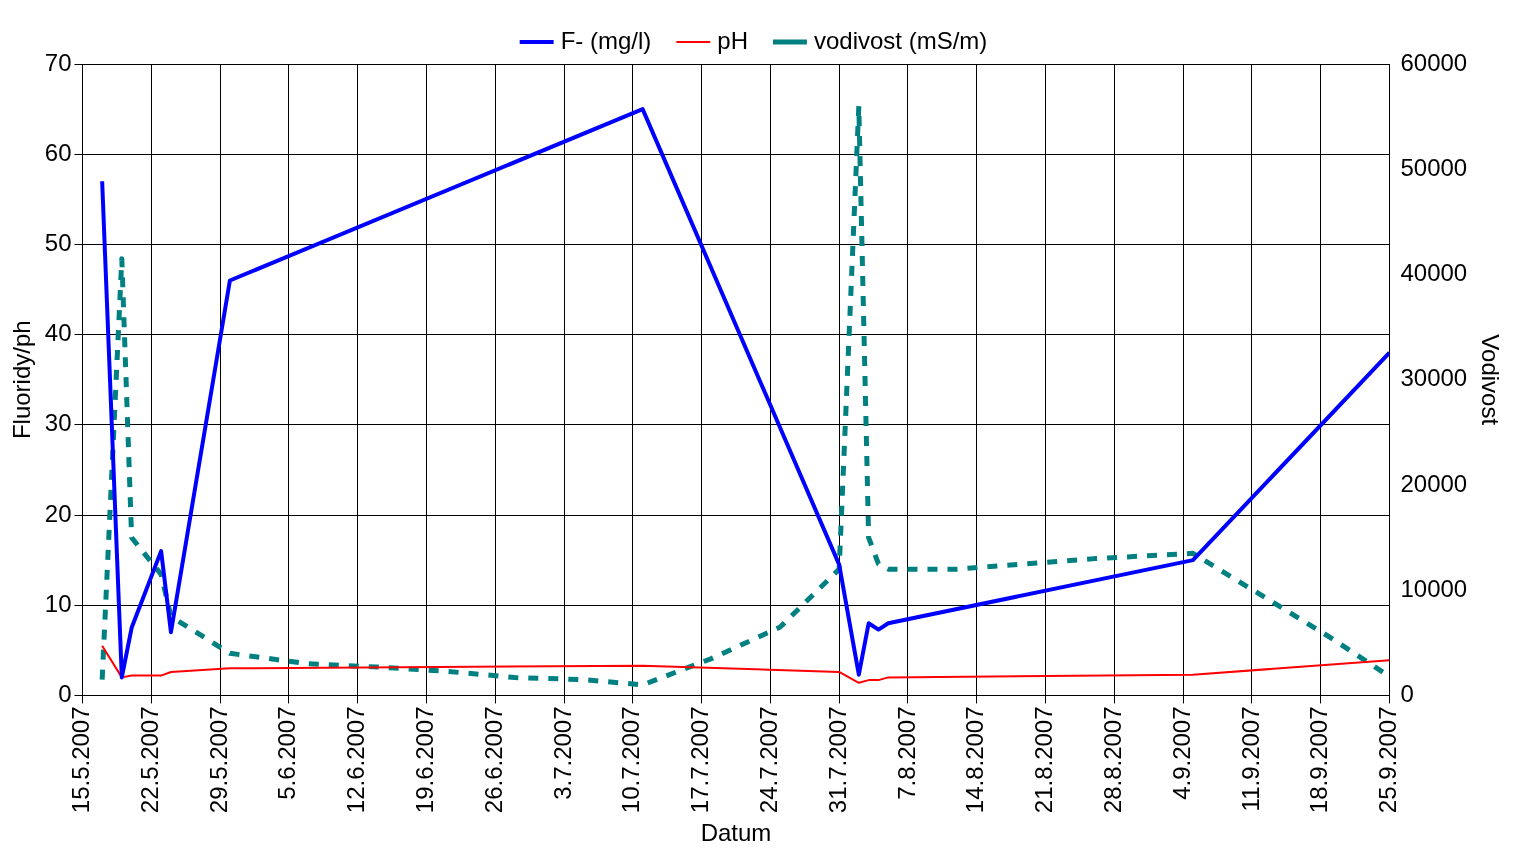 Image resolution: width=1517 pixels, height=858 pixels. I want to click on x-axis-title: Datum, so click(736, 833).